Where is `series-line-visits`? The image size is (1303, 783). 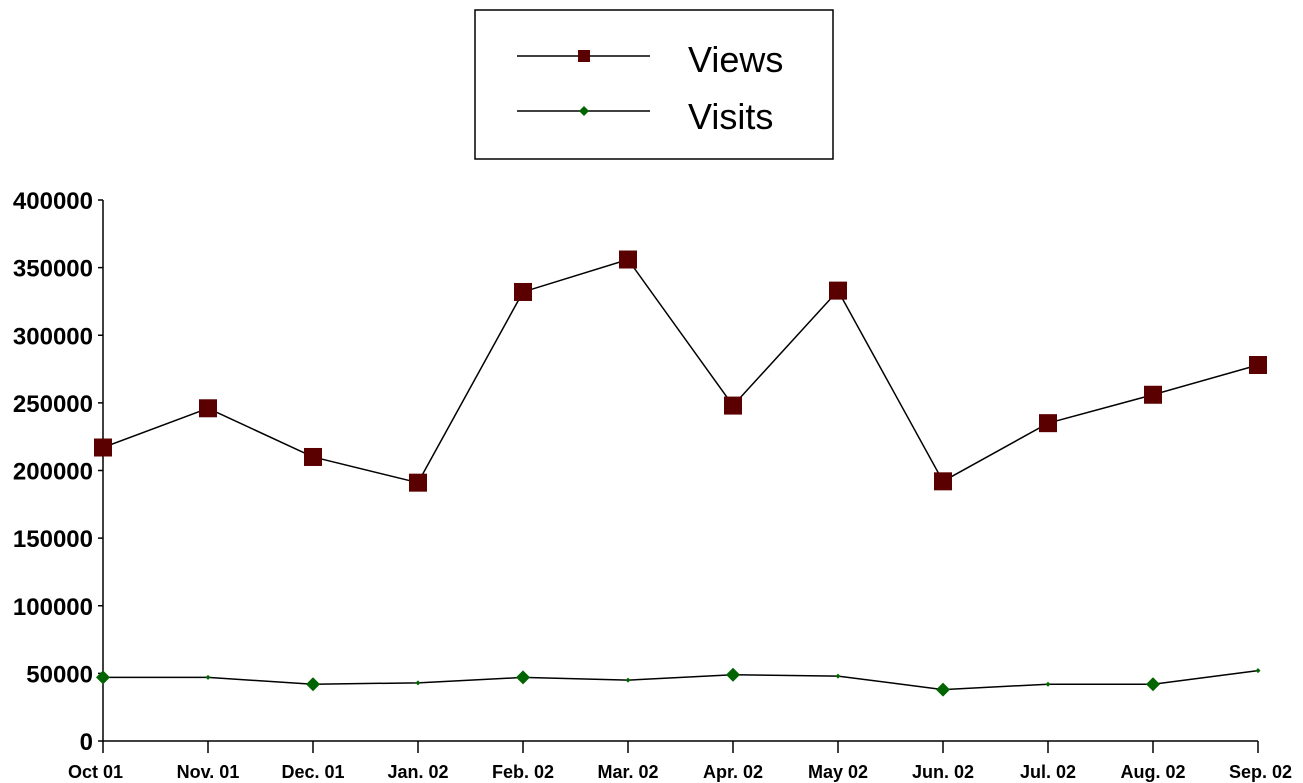 series-line-visits is located at coordinates (681, 680).